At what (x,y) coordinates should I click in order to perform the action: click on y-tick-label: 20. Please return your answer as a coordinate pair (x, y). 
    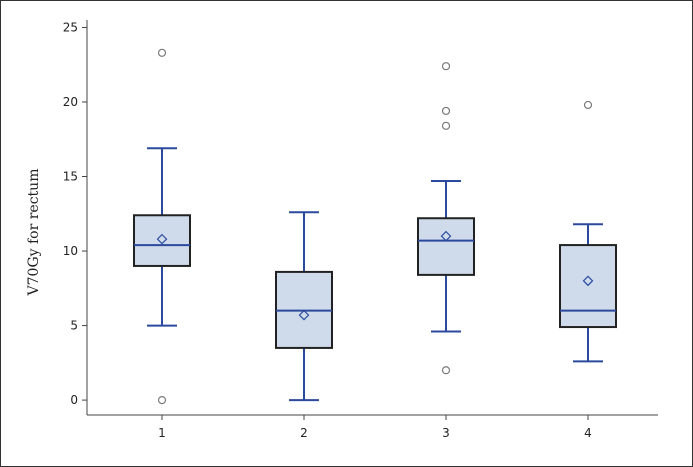
    Looking at the image, I should click on (70, 102).